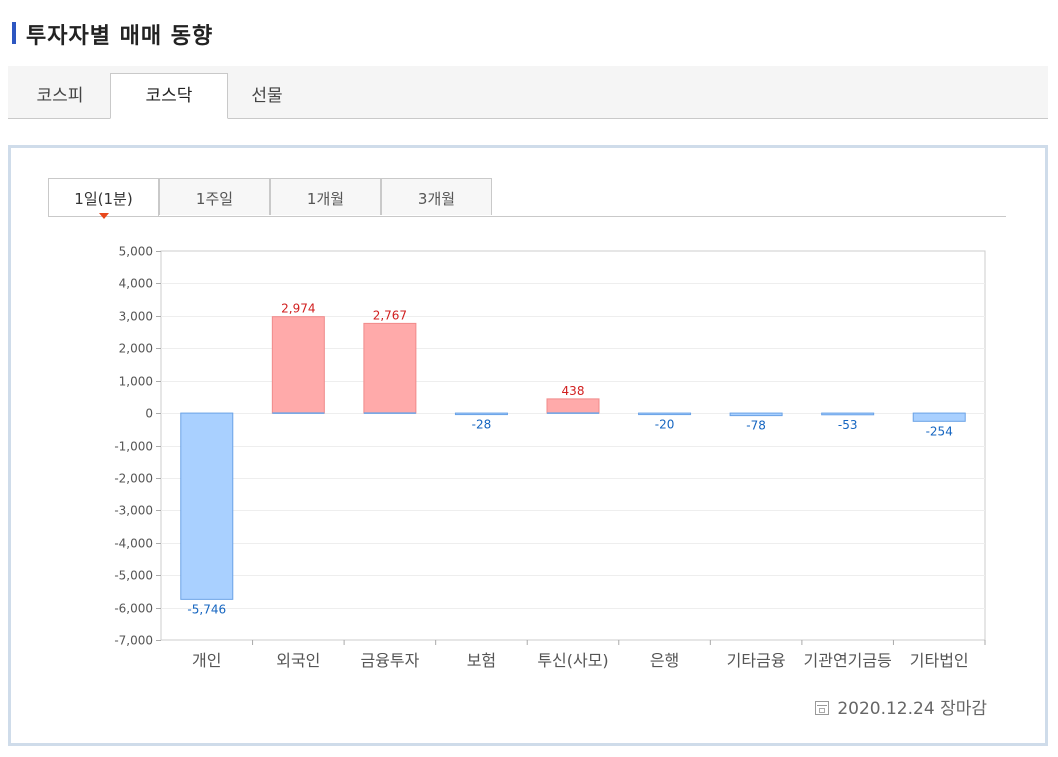 The image size is (1058, 757). Describe the element at coordinates (60, 96) in the screenshot. I see `tab-kospi: 코스피` at that location.